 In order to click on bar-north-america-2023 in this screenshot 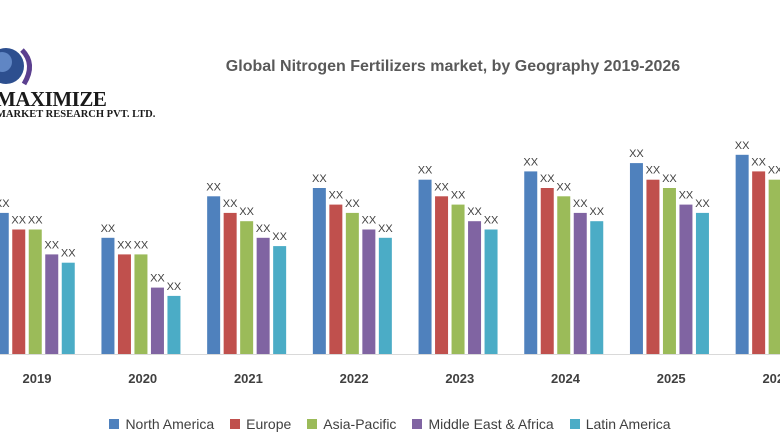, I will do `click(425, 266)`.